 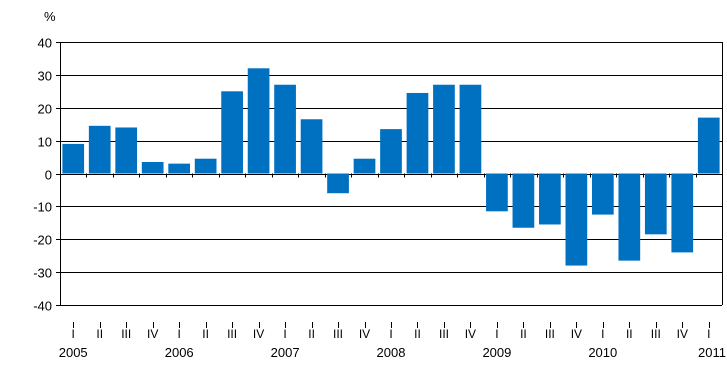 I want to click on y-tick-label: 20, so click(x=45, y=109).